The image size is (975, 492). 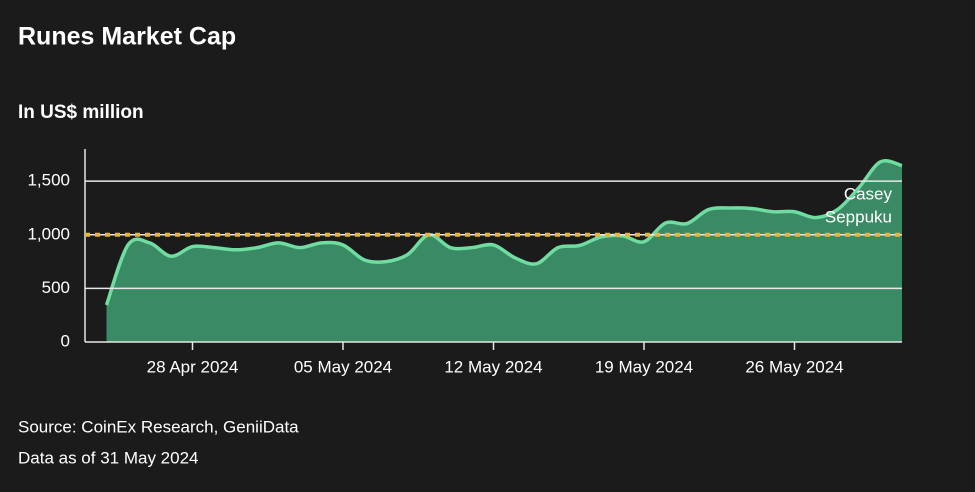 I want to click on chart-title: Runes Market Cap, so click(x=127, y=37).